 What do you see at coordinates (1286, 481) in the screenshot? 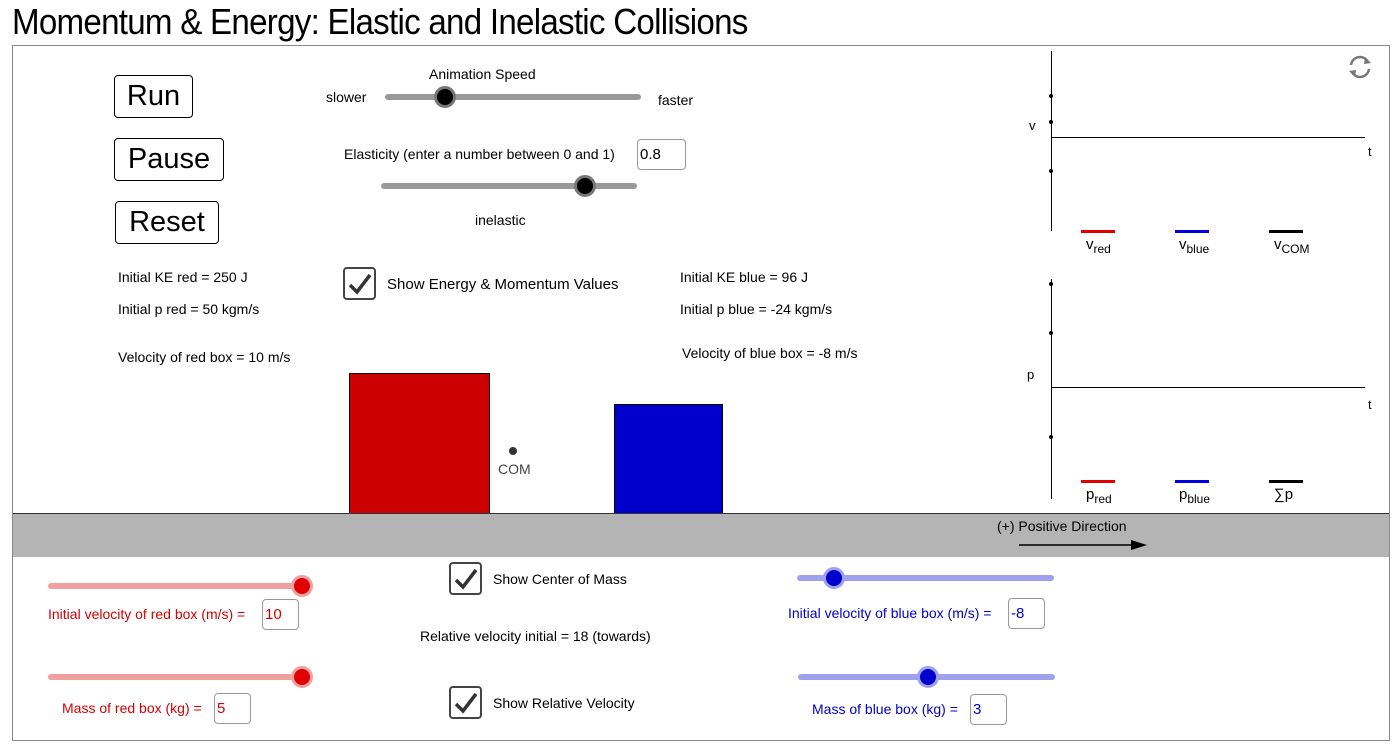
I see `legend-sum-p-line` at bounding box center [1286, 481].